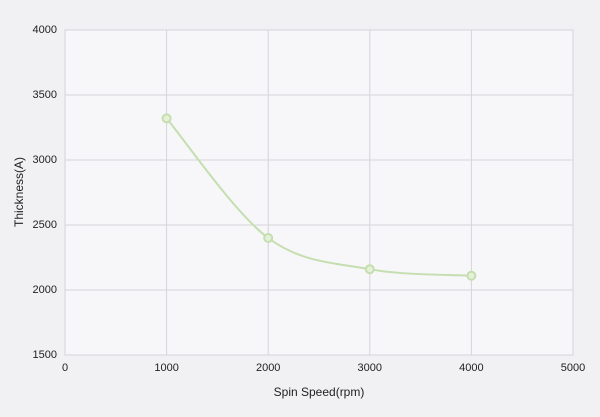 The width and height of the screenshot is (600, 417). What do you see at coordinates (166, 368) in the screenshot?
I see `x-tick-label: 1000` at bounding box center [166, 368].